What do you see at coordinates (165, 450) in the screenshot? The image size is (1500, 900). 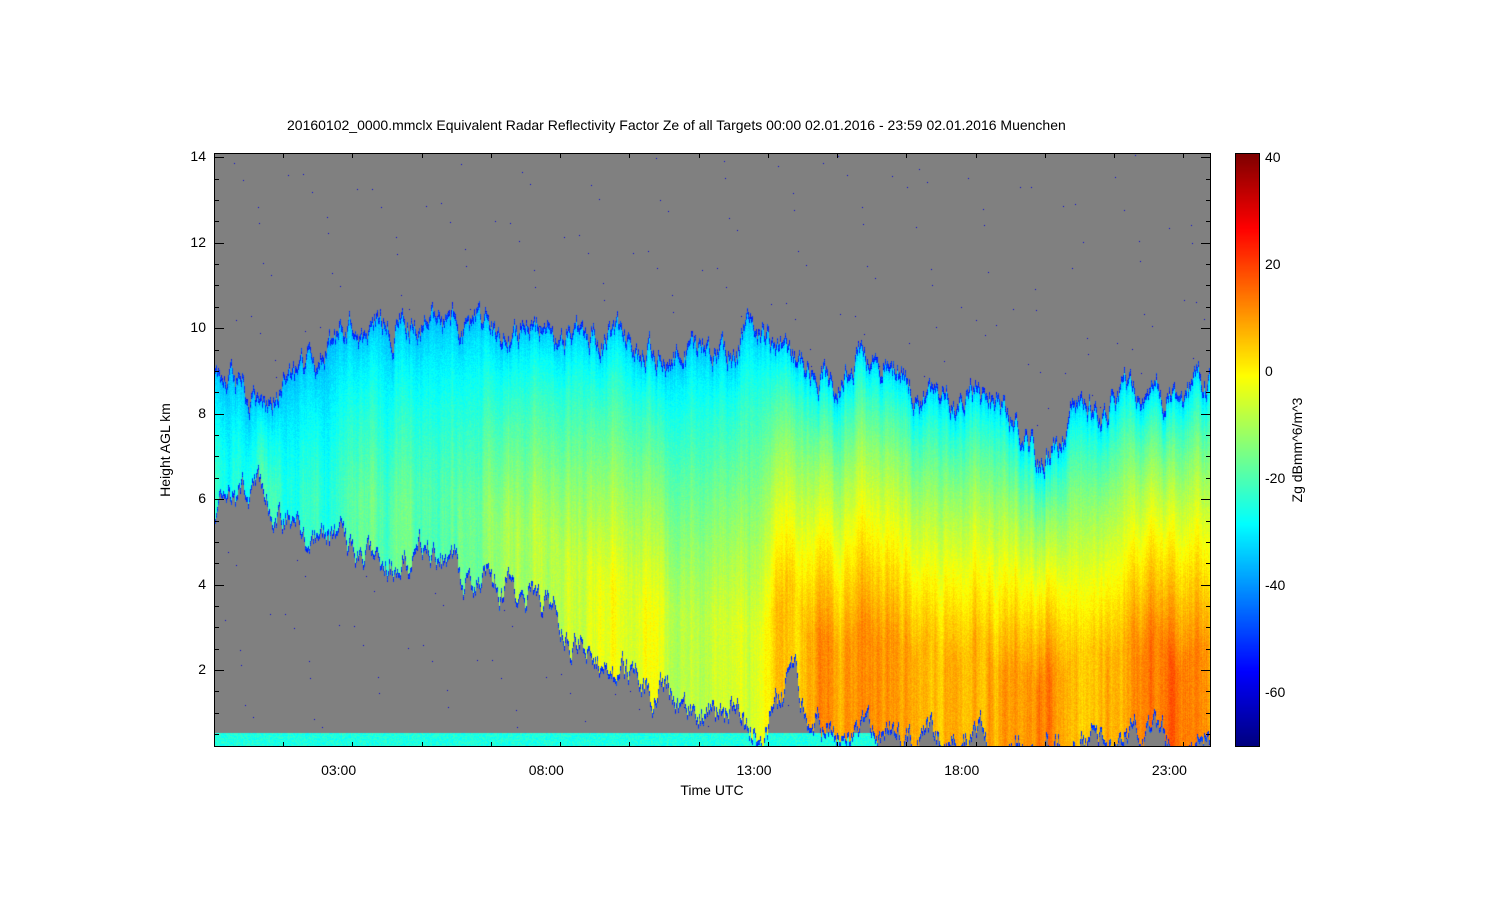 I see `y-axis-title: Height AGL km` at bounding box center [165, 450].